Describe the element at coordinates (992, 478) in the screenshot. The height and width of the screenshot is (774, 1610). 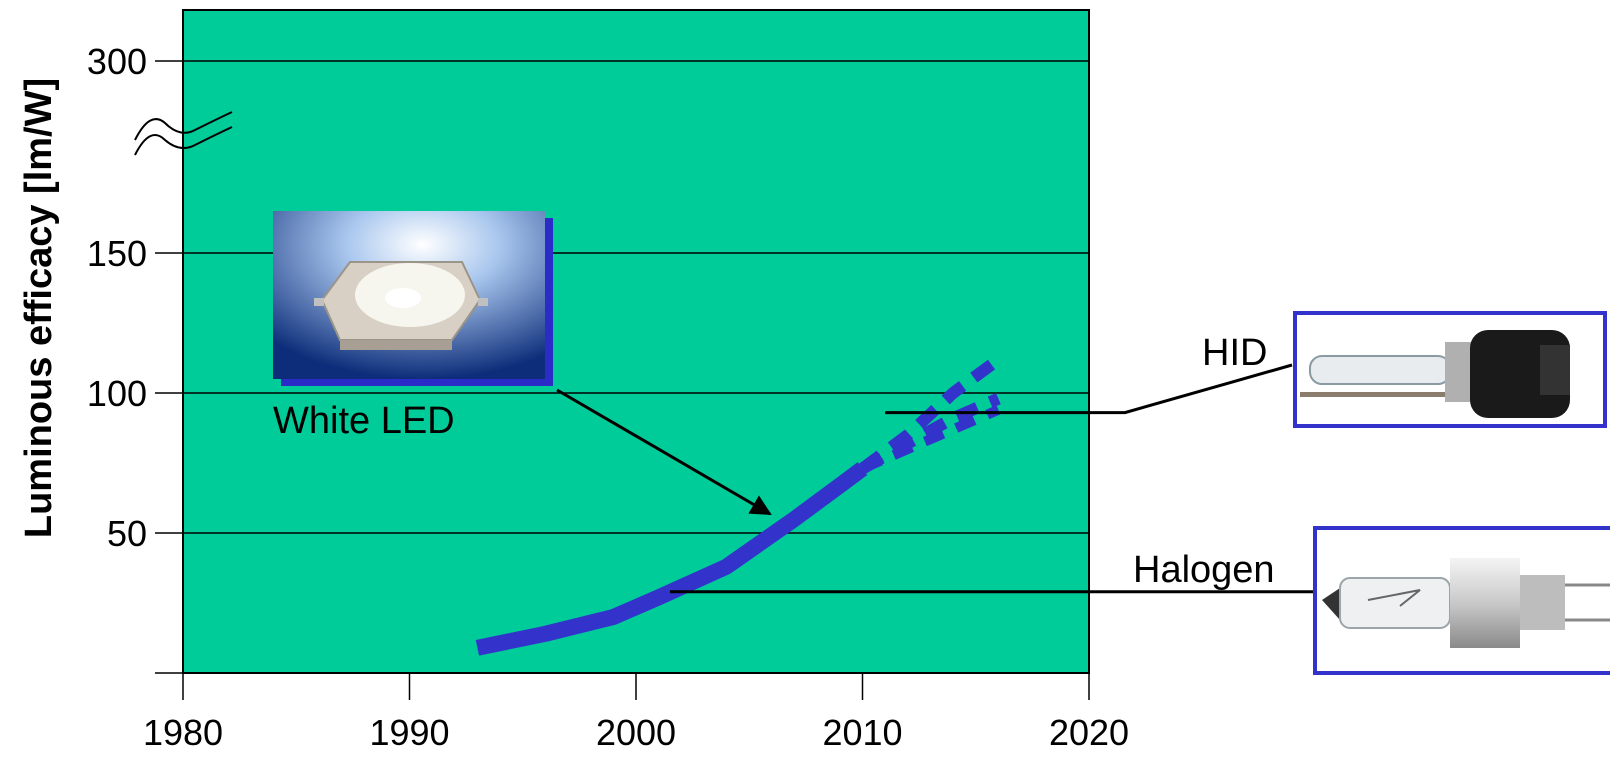
I see `reference-lines` at that location.